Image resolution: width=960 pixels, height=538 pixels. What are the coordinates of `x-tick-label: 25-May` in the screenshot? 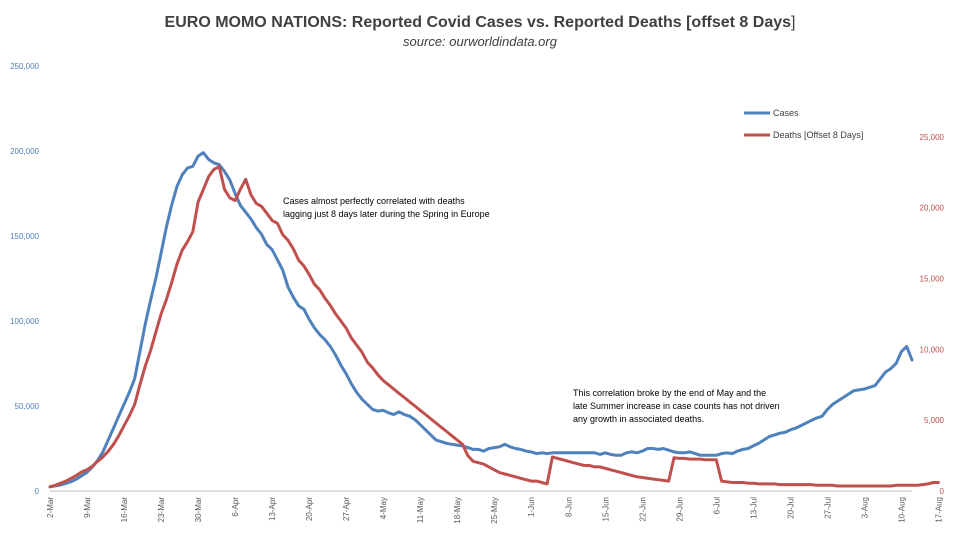 It's located at (494, 510).